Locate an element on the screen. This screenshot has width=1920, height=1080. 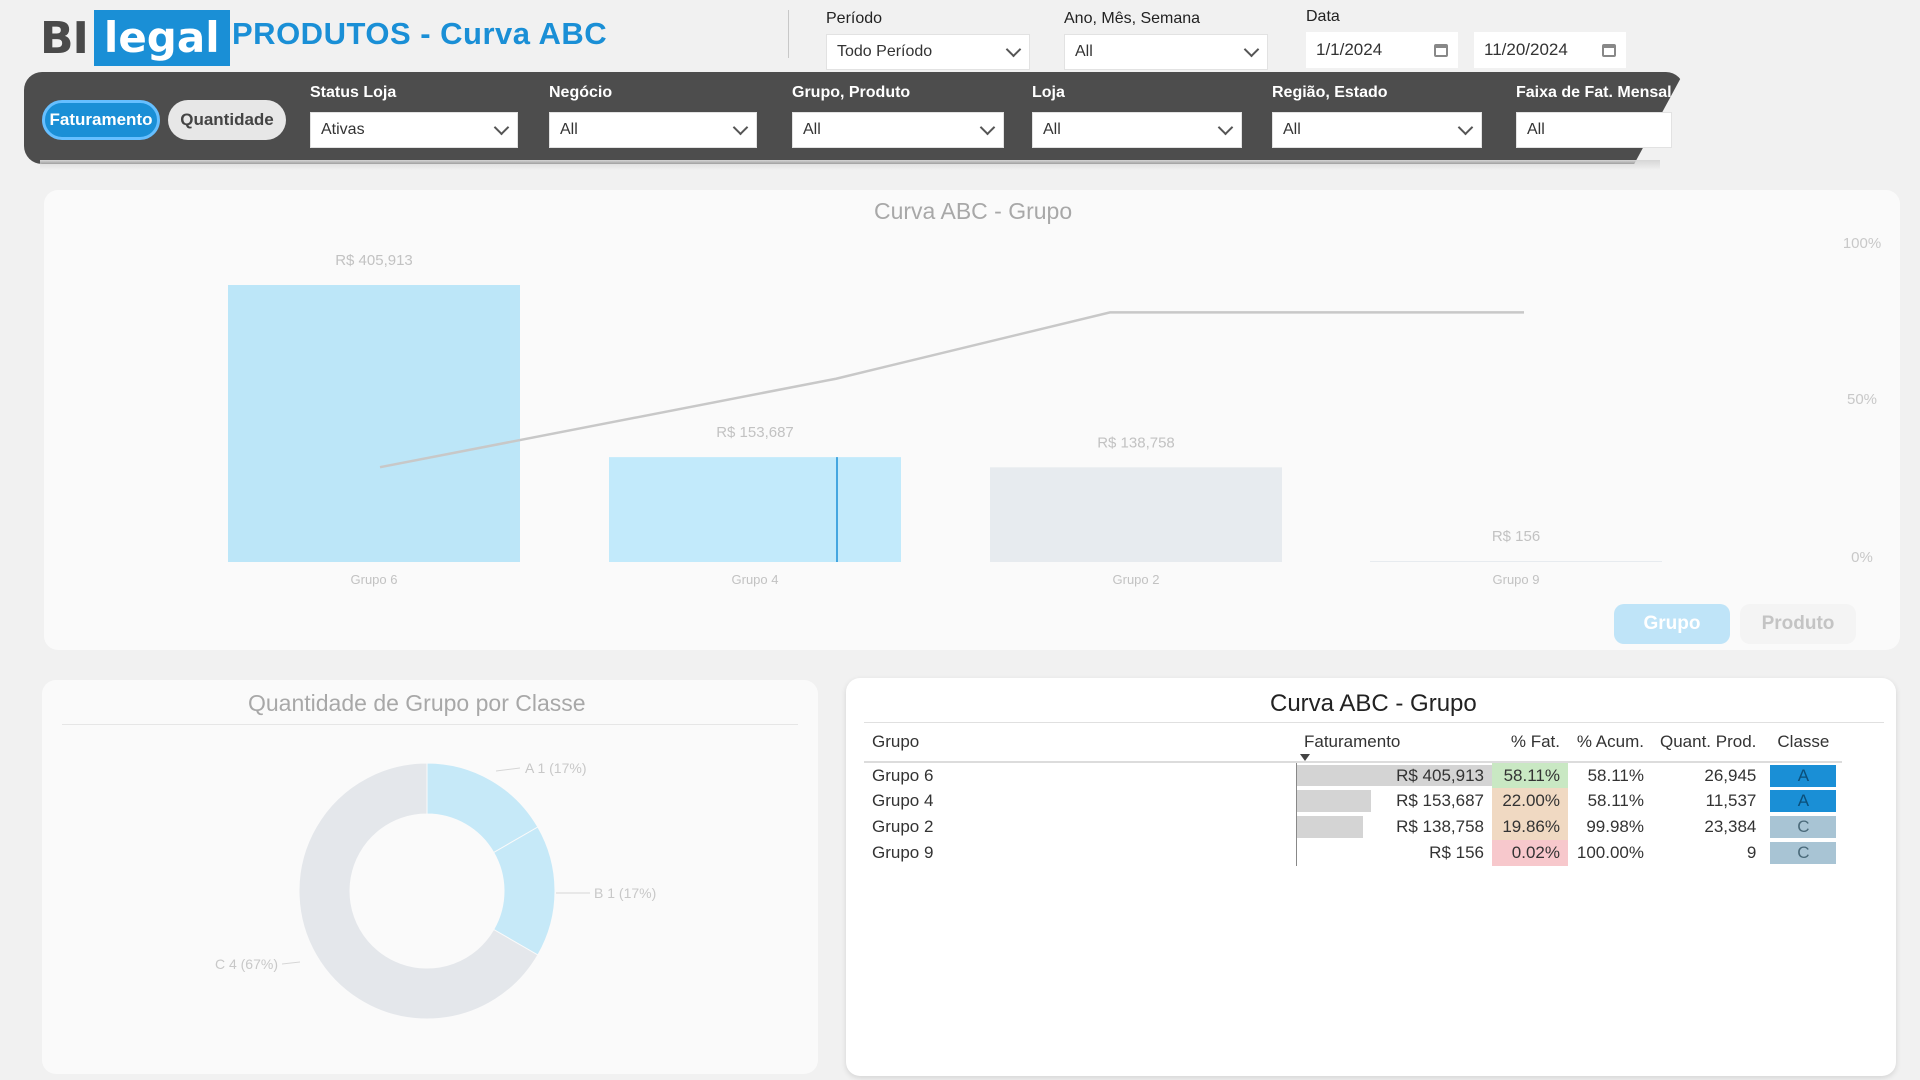
faturamento-value: R$ 405,913 is located at coordinates (1440, 775).